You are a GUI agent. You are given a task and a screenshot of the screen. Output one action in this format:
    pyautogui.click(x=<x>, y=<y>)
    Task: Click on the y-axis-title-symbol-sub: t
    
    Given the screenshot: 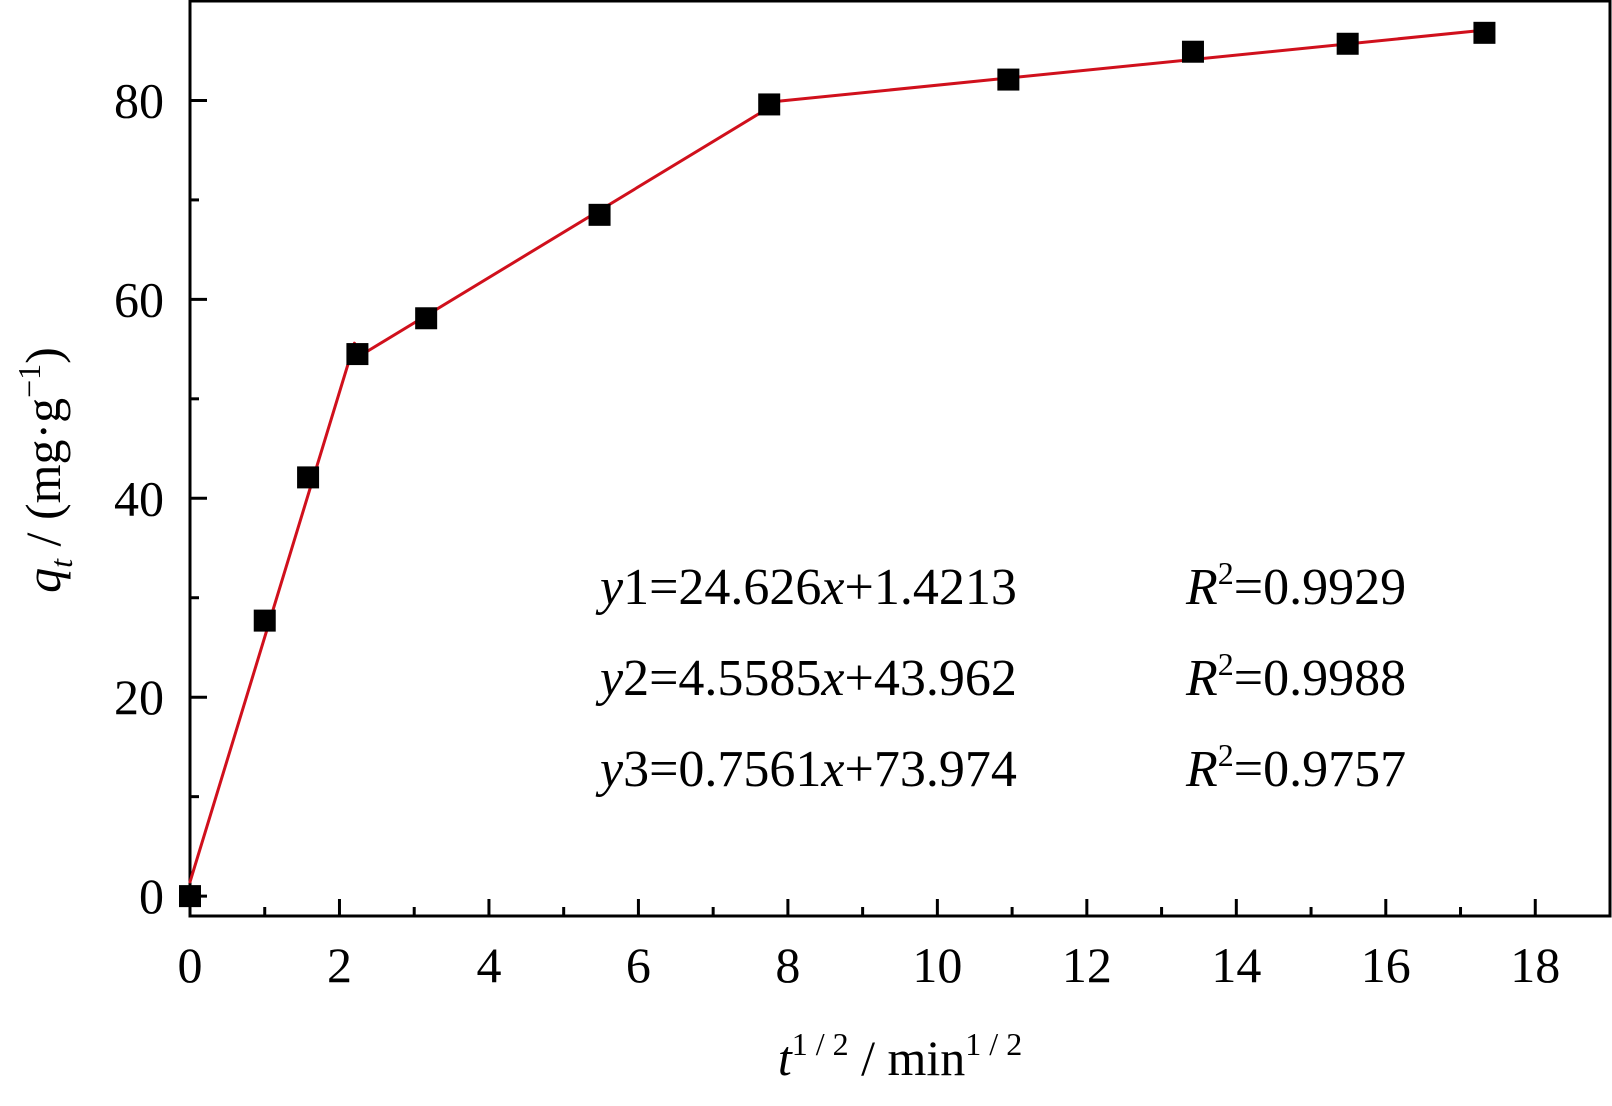 What is the action you would take?
    pyautogui.click(x=61, y=563)
    